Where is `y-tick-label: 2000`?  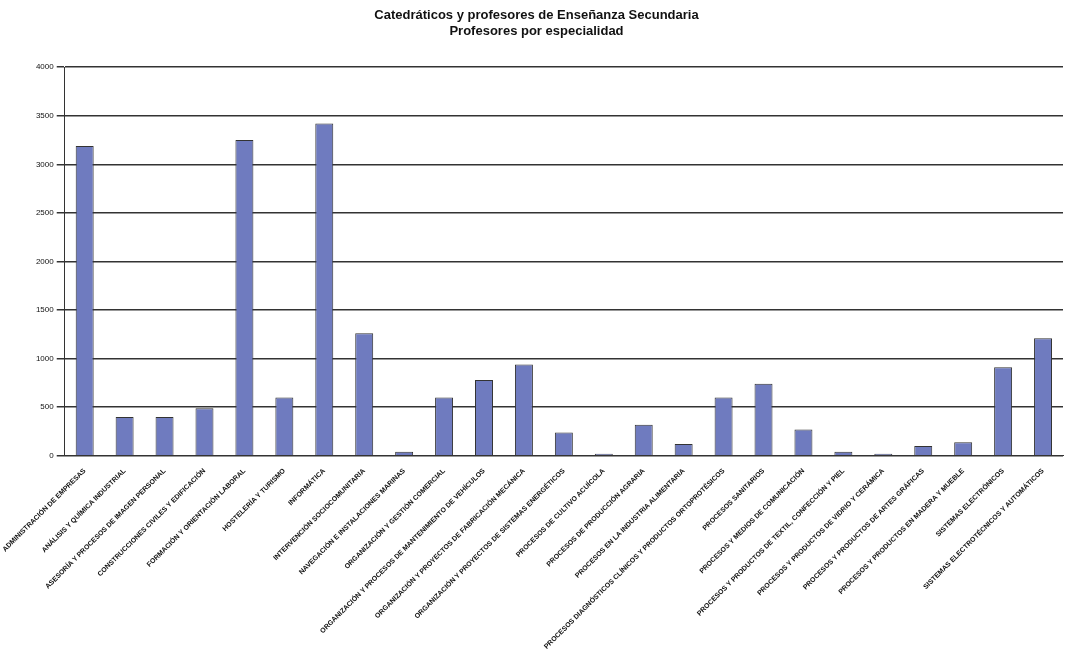 y-tick-label: 2000 is located at coordinates (45, 261).